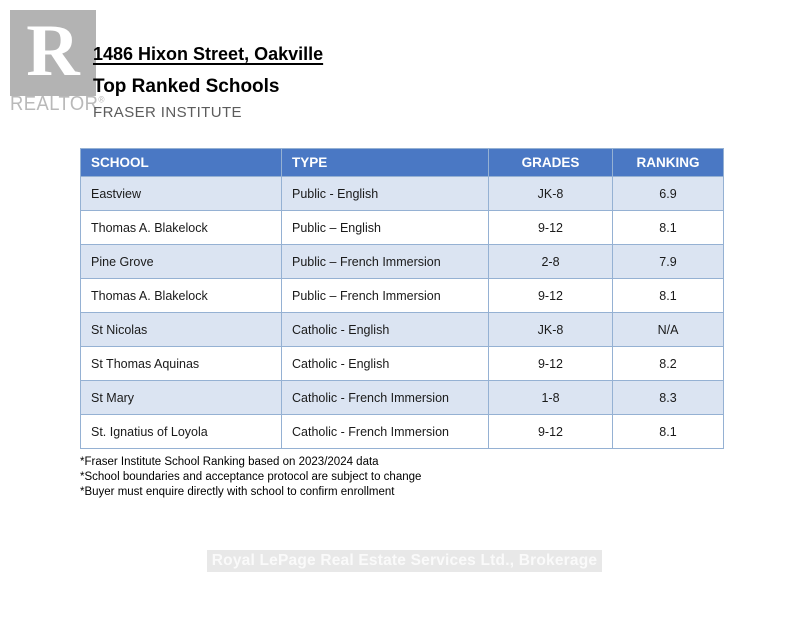  What do you see at coordinates (102, 99) in the screenshot?
I see `registered-trademark-symbol: ®` at bounding box center [102, 99].